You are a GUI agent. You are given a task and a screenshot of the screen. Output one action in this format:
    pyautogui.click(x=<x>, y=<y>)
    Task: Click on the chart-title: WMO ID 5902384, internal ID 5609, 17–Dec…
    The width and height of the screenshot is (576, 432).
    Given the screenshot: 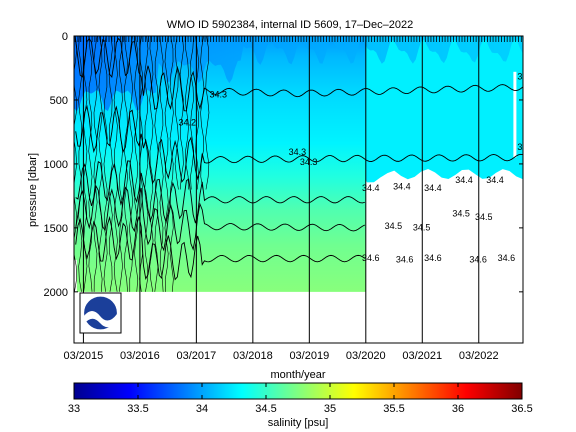 What is the action you would take?
    pyautogui.click(x=290, y=25)
    